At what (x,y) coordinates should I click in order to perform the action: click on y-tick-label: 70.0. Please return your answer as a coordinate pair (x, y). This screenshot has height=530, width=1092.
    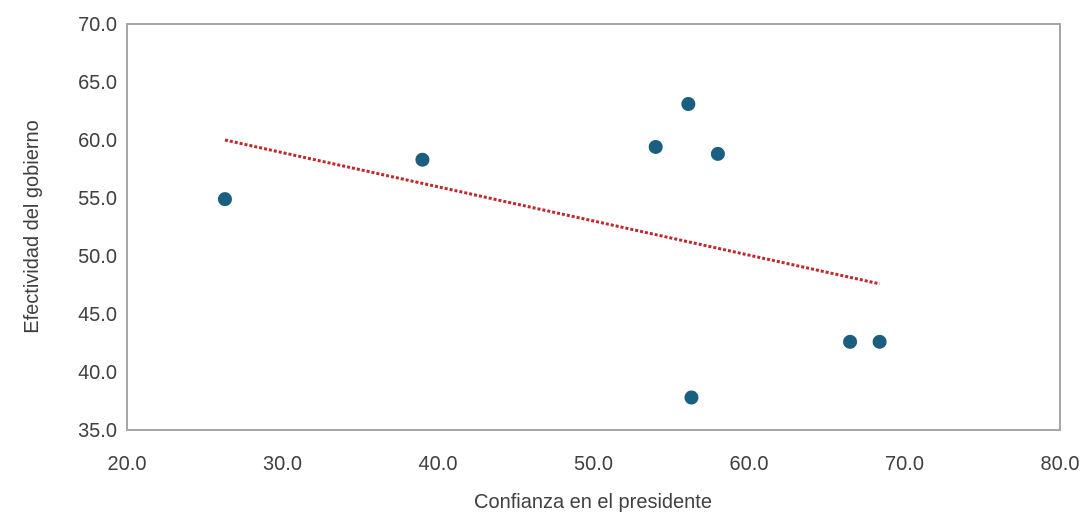
    Looking at the image, I should click on (97, 25).